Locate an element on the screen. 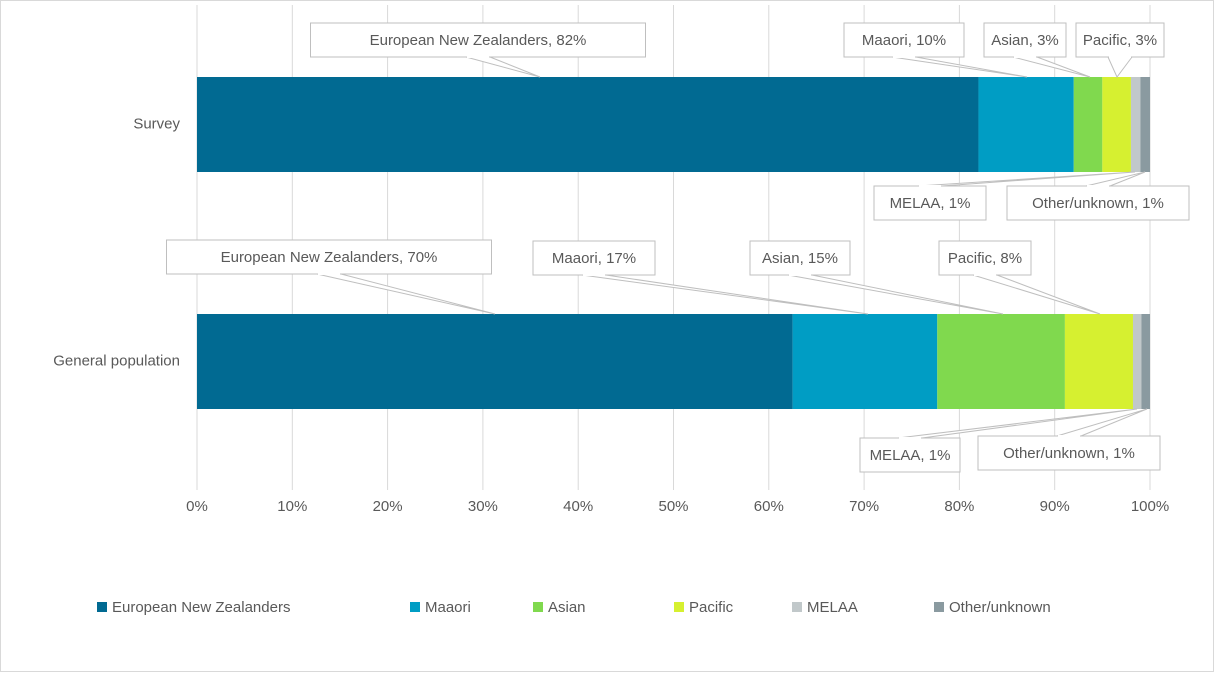 The image size is (1214, 677). x-tick-label: 100% is located at coordinates (1150, 506).